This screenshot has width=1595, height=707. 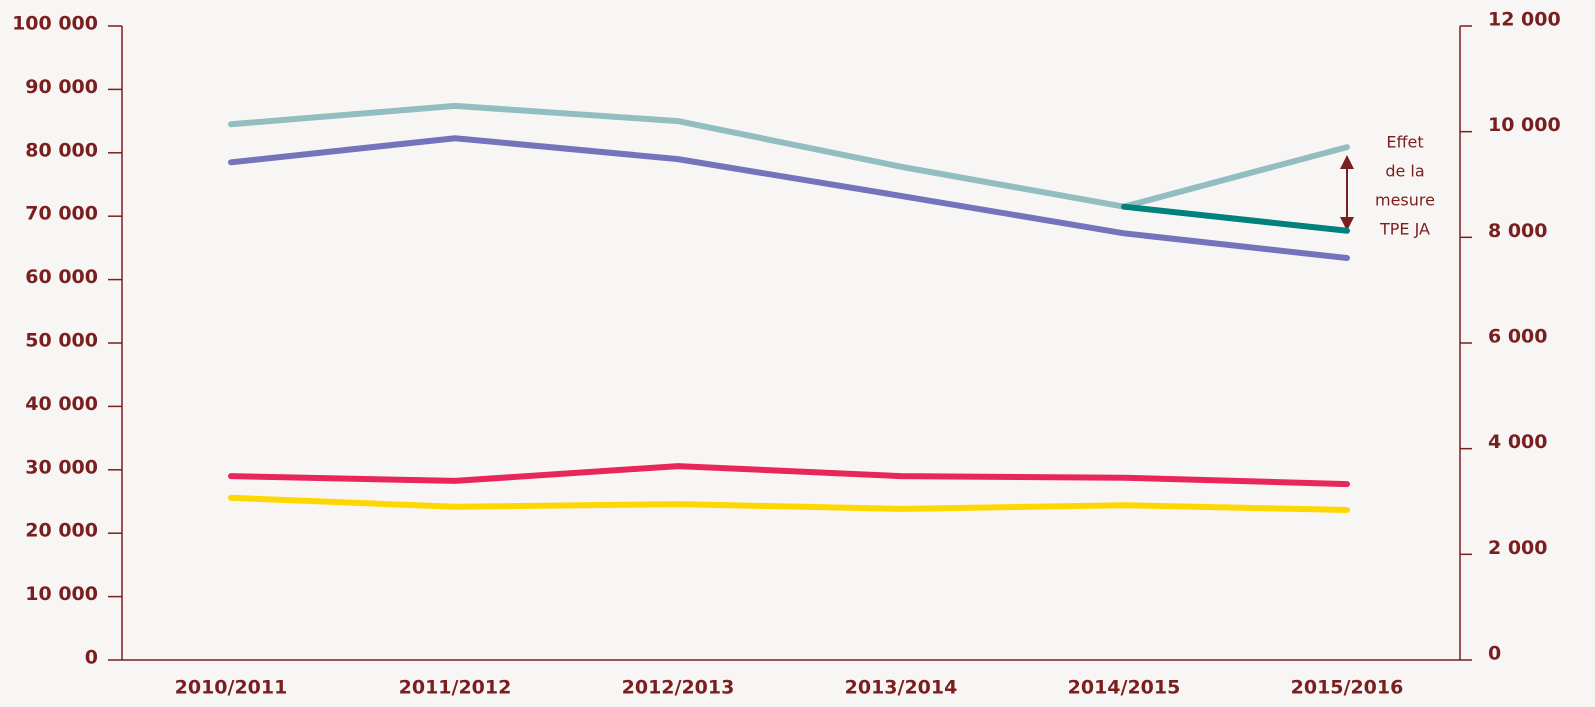 What do you see at coordinates (1518, 231) in the screenshot?
I see `y2-tick-label: 8 000` at bounding box center [1518, 231].